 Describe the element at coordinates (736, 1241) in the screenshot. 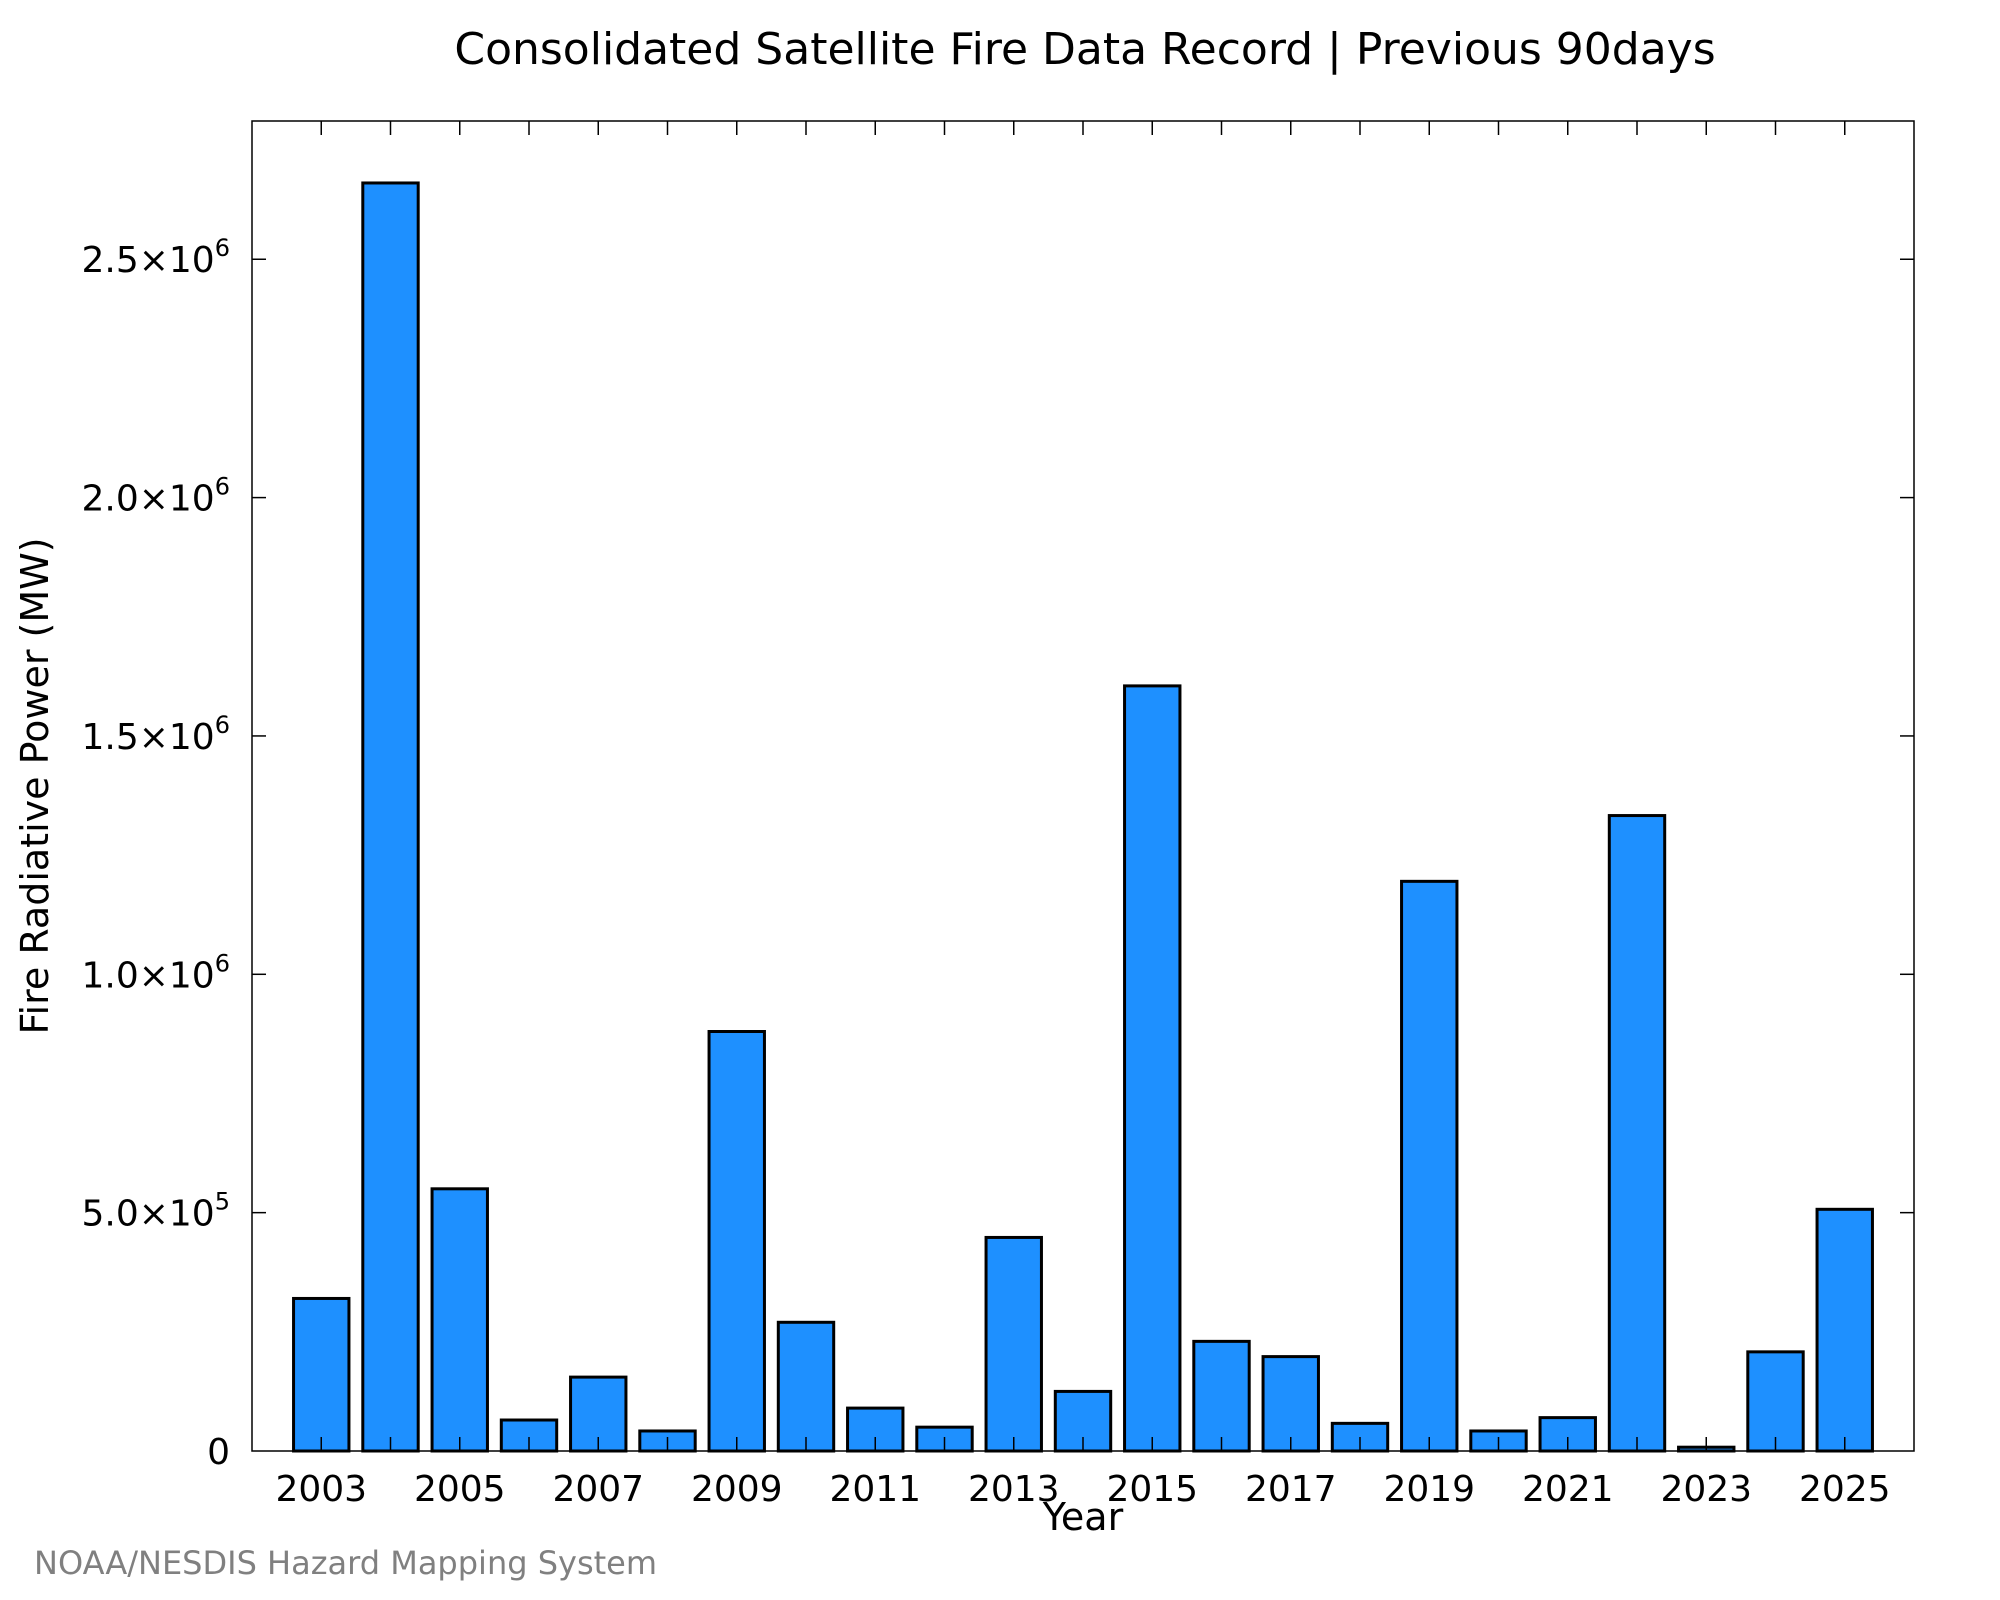

I see `bar-2009` at that location.